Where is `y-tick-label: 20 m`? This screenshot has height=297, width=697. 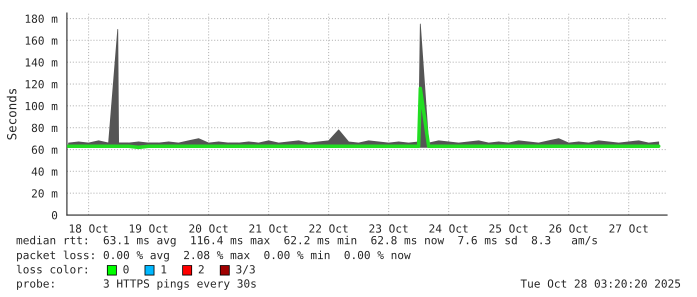
y-tick-label: 20 m is located at coordinates (45, 193).